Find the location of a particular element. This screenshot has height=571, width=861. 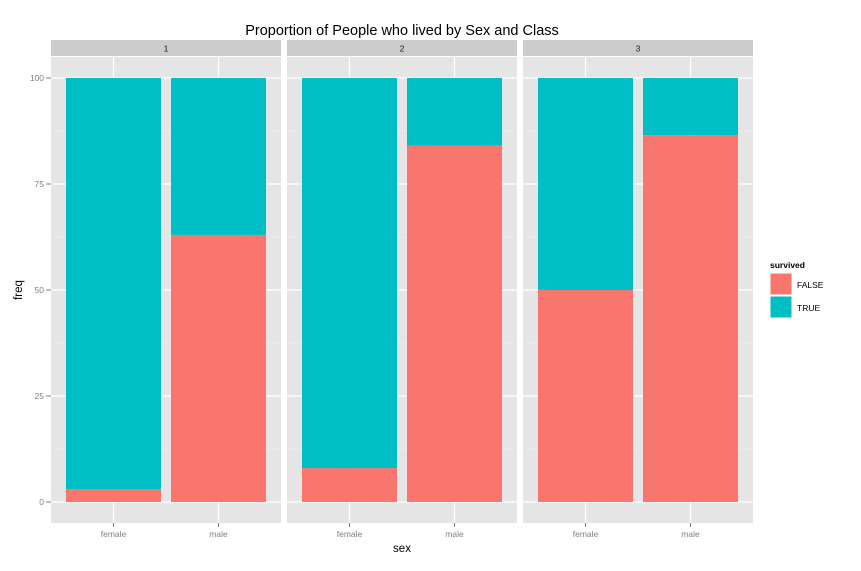

facet-strip-label: 3 is located at coordinates (638, 49).